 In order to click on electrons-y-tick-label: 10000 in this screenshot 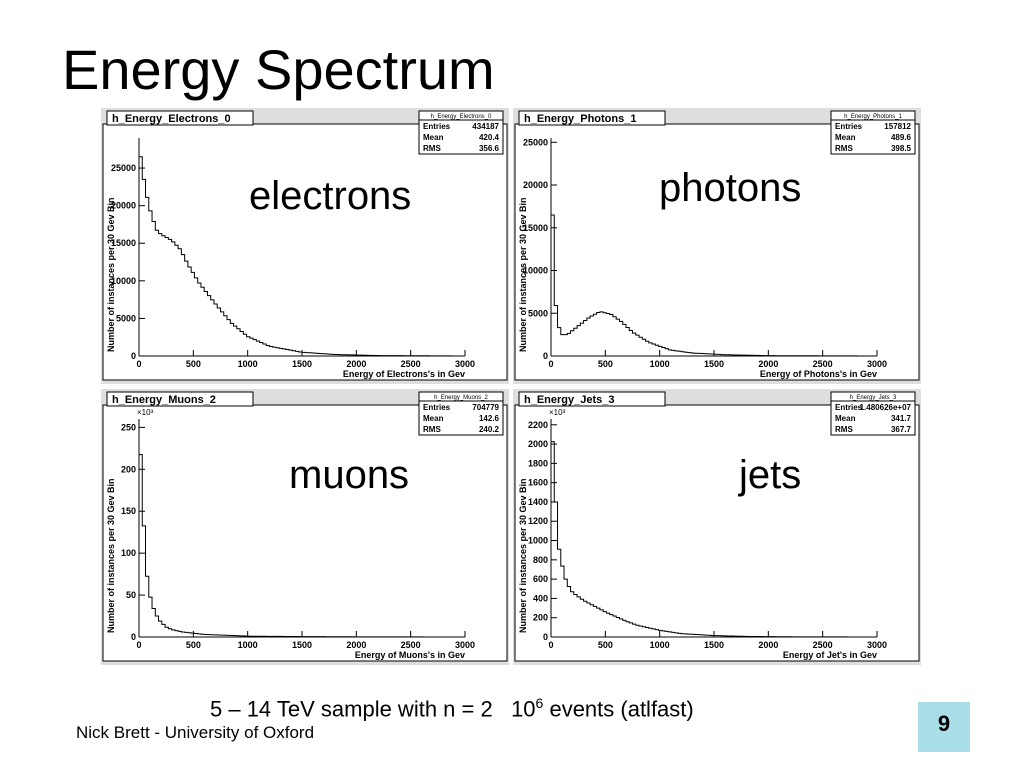, I will do `click(123, 281)`.